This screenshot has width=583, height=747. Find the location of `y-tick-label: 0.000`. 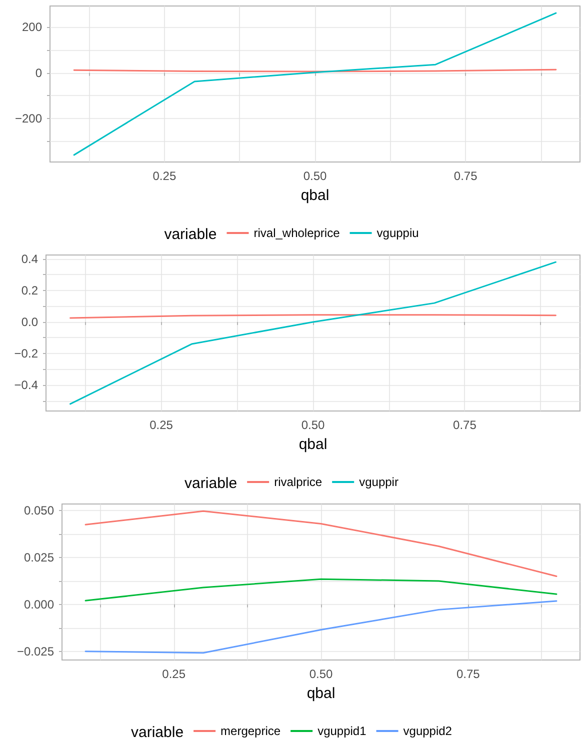

y-tick-label: 0.000 is located at coordinates (39, 604).